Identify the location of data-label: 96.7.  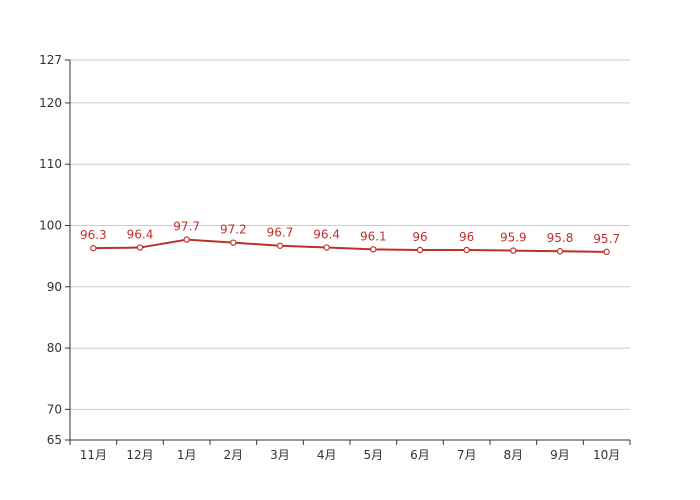
(280, 233).